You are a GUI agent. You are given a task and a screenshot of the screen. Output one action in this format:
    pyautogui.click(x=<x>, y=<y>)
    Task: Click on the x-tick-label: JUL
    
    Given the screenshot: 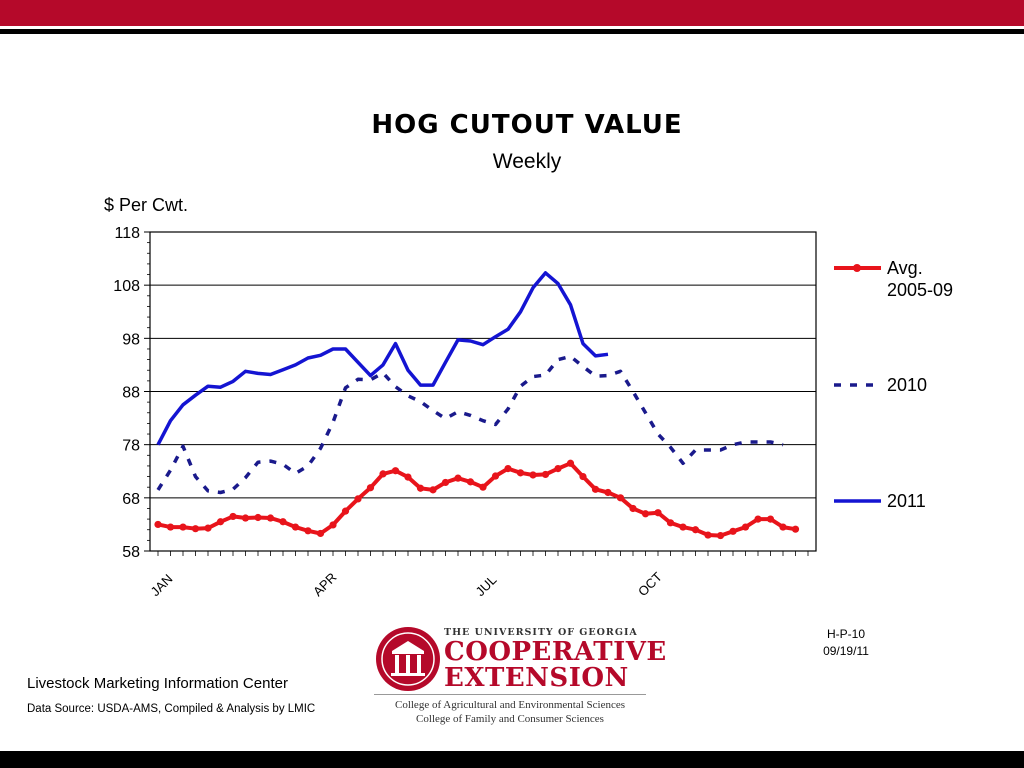 What is the action you would take?
    pyautogui.click(x=486, y=585)
    